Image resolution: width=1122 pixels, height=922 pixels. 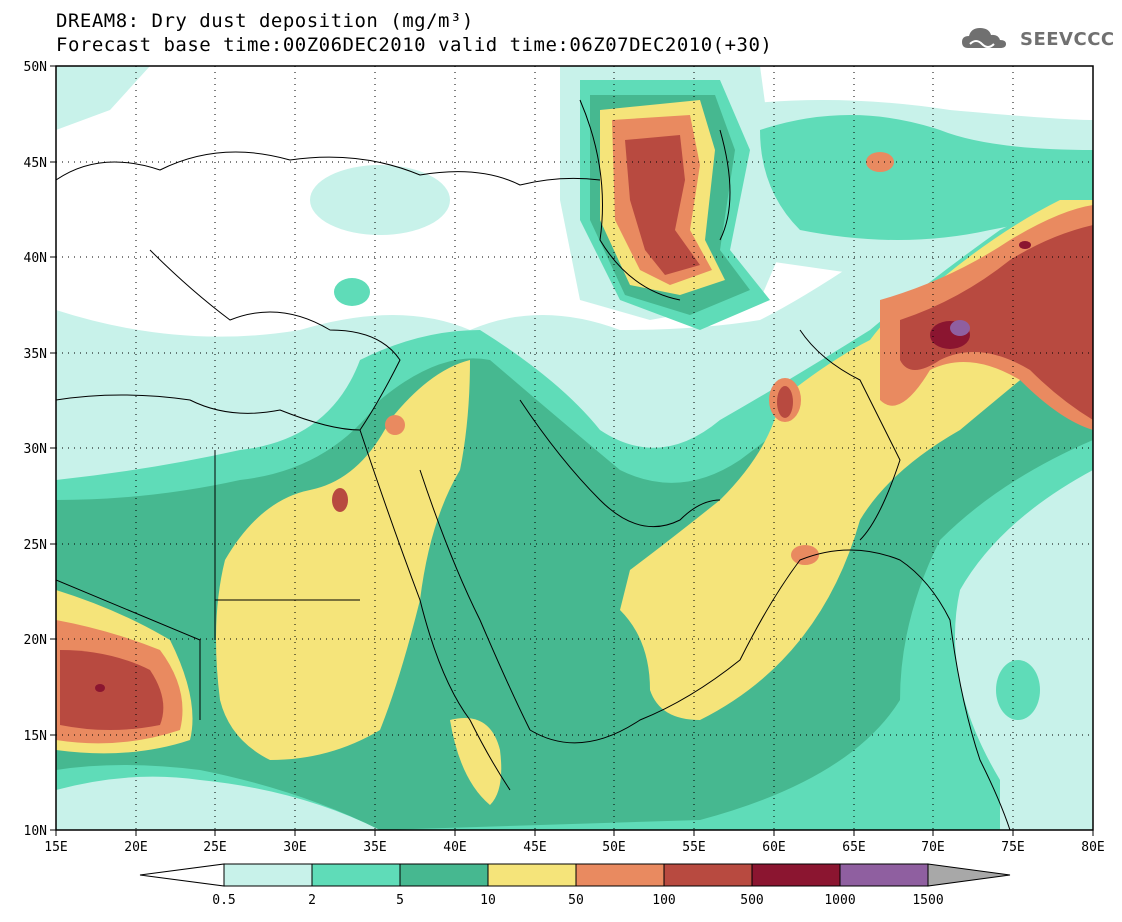 What do you see at coordinates (932, 847) in the screenshot?
I see `lon-label: 70E` at bounding box center [932, 847].